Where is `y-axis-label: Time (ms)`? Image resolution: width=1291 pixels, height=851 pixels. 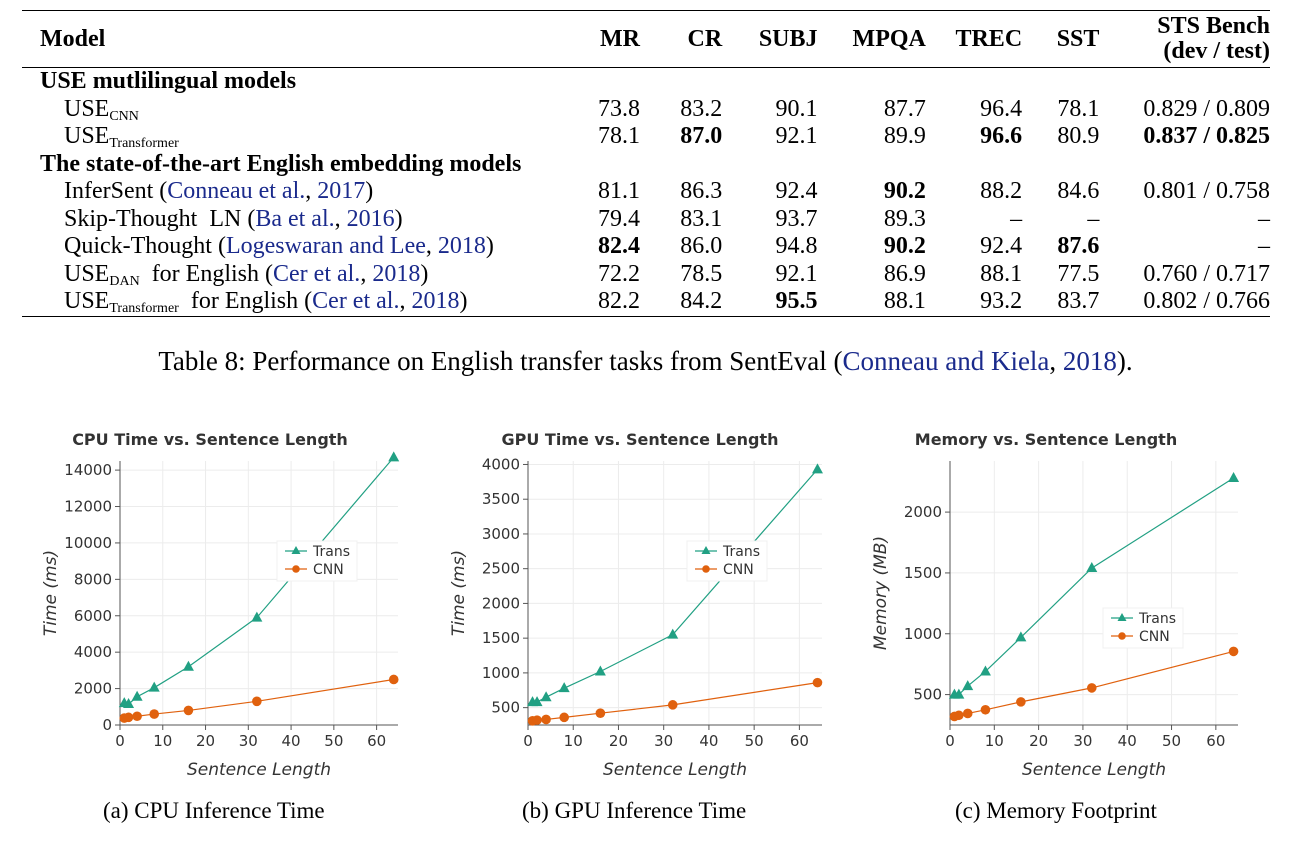
y-axis-label: Time (ms) is located at coordinates (459, 593).